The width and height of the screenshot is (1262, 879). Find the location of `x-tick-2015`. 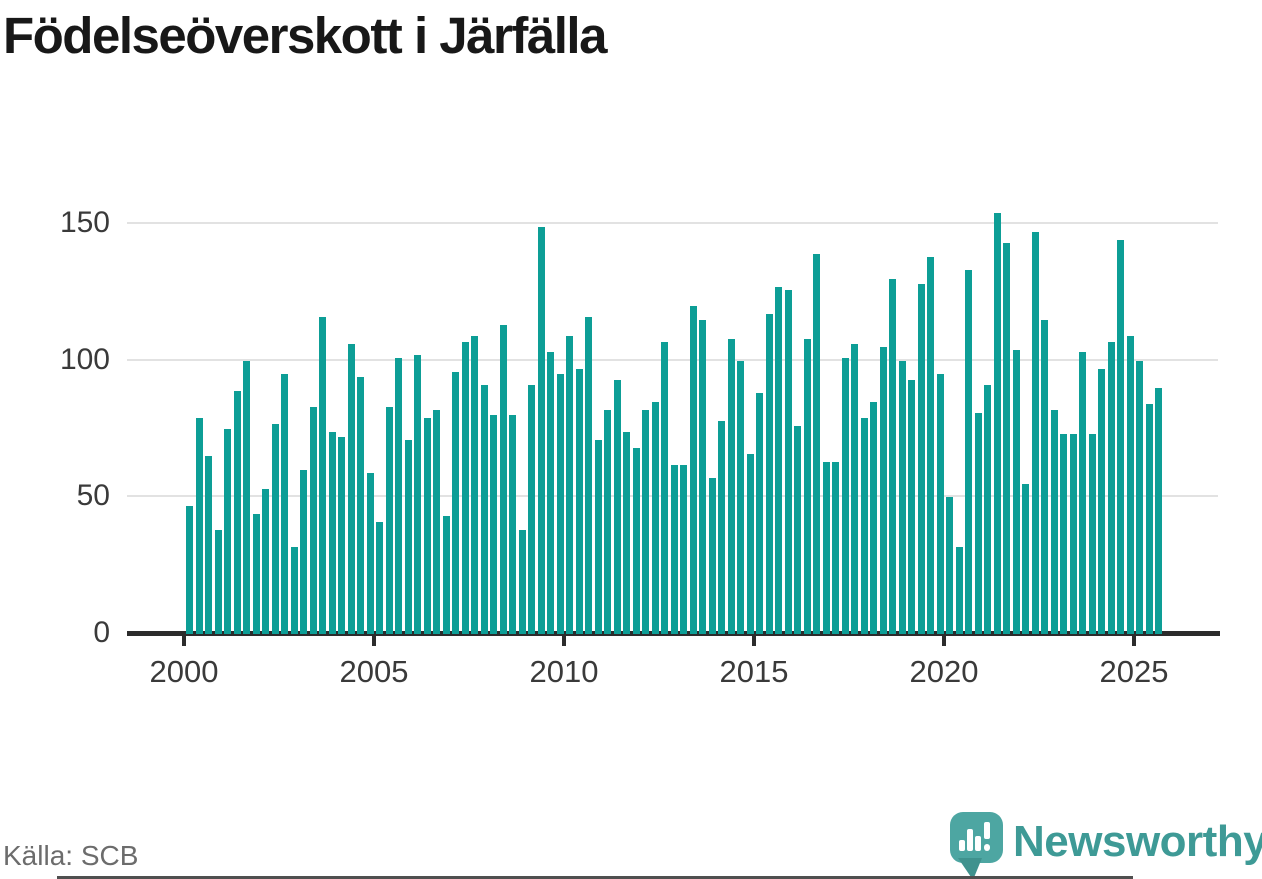

x-tick-2015 is located at coordinates (754, 641).